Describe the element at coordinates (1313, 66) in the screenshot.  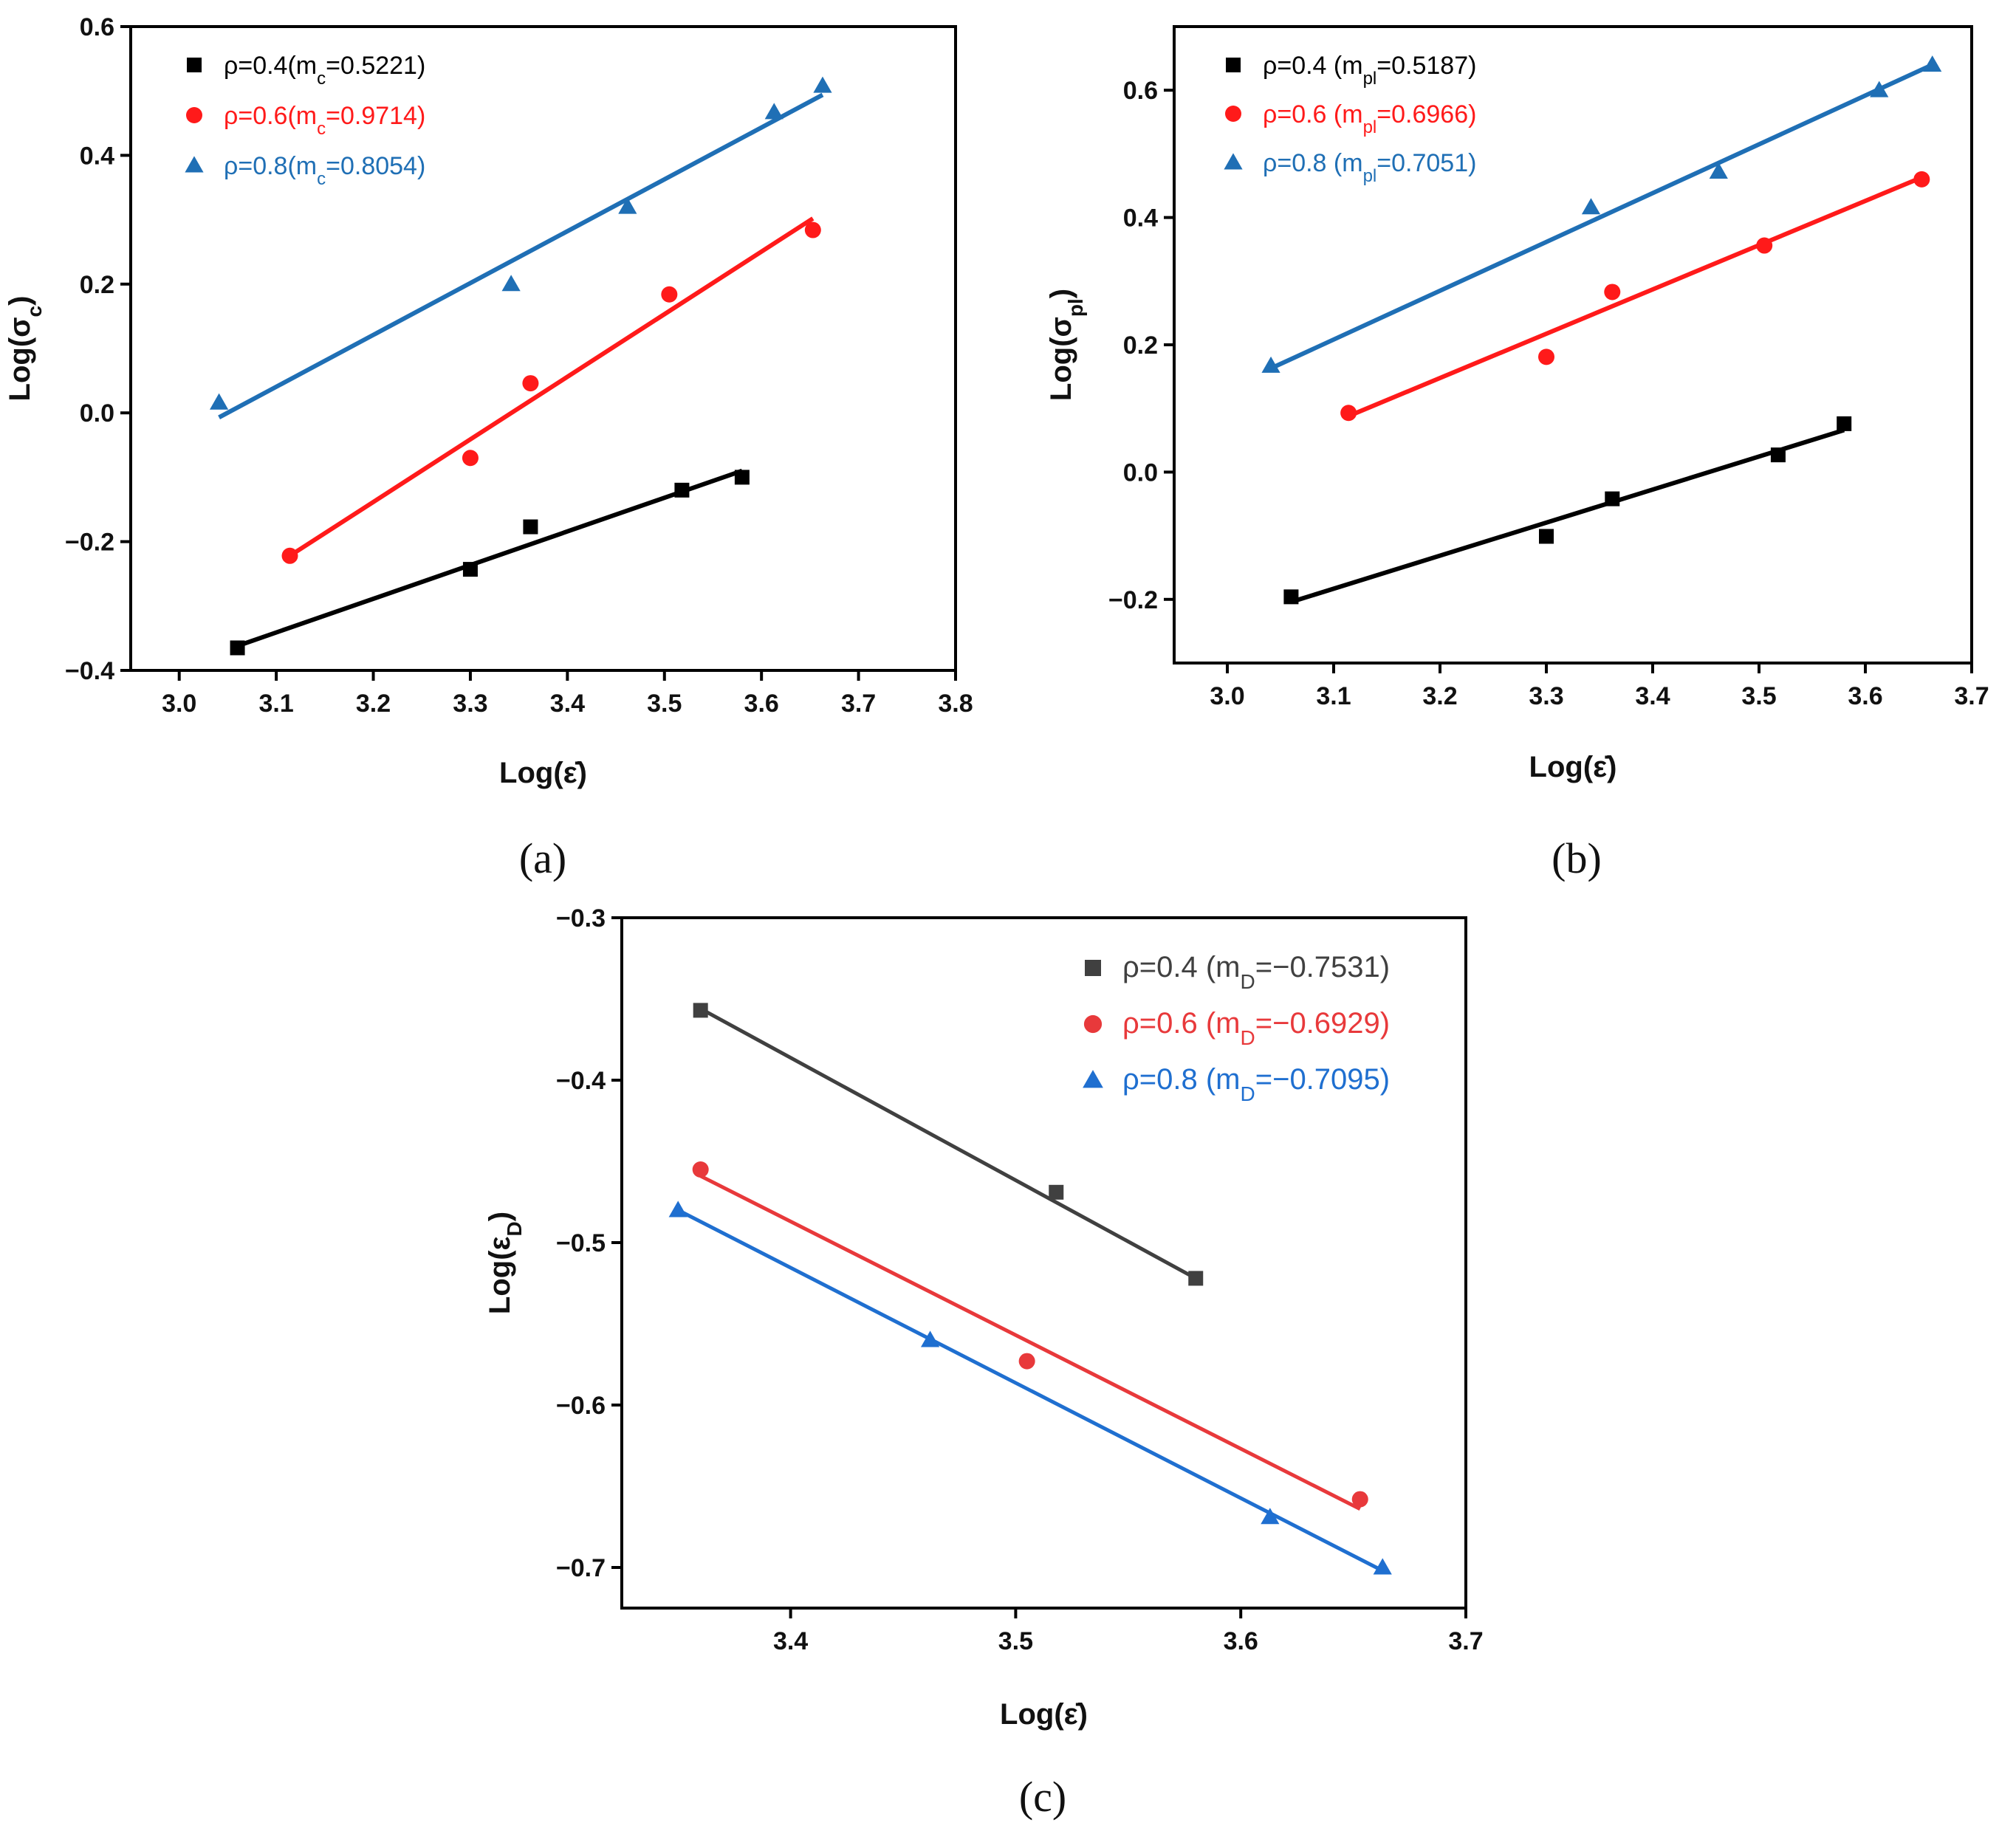
I see `legend-label-main: ρ=0.4 (m` at that location.